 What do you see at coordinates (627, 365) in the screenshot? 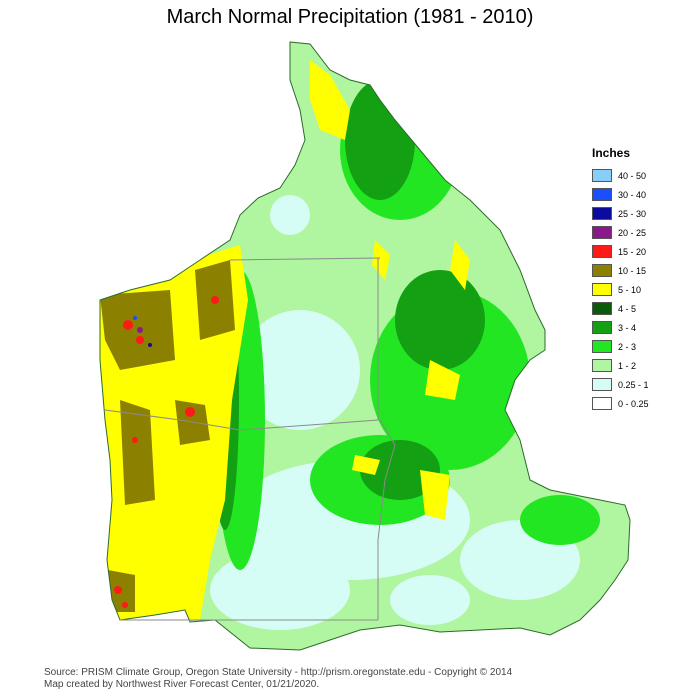
I see `legend-label: 1 - 2` at bounding box center [627, 365].